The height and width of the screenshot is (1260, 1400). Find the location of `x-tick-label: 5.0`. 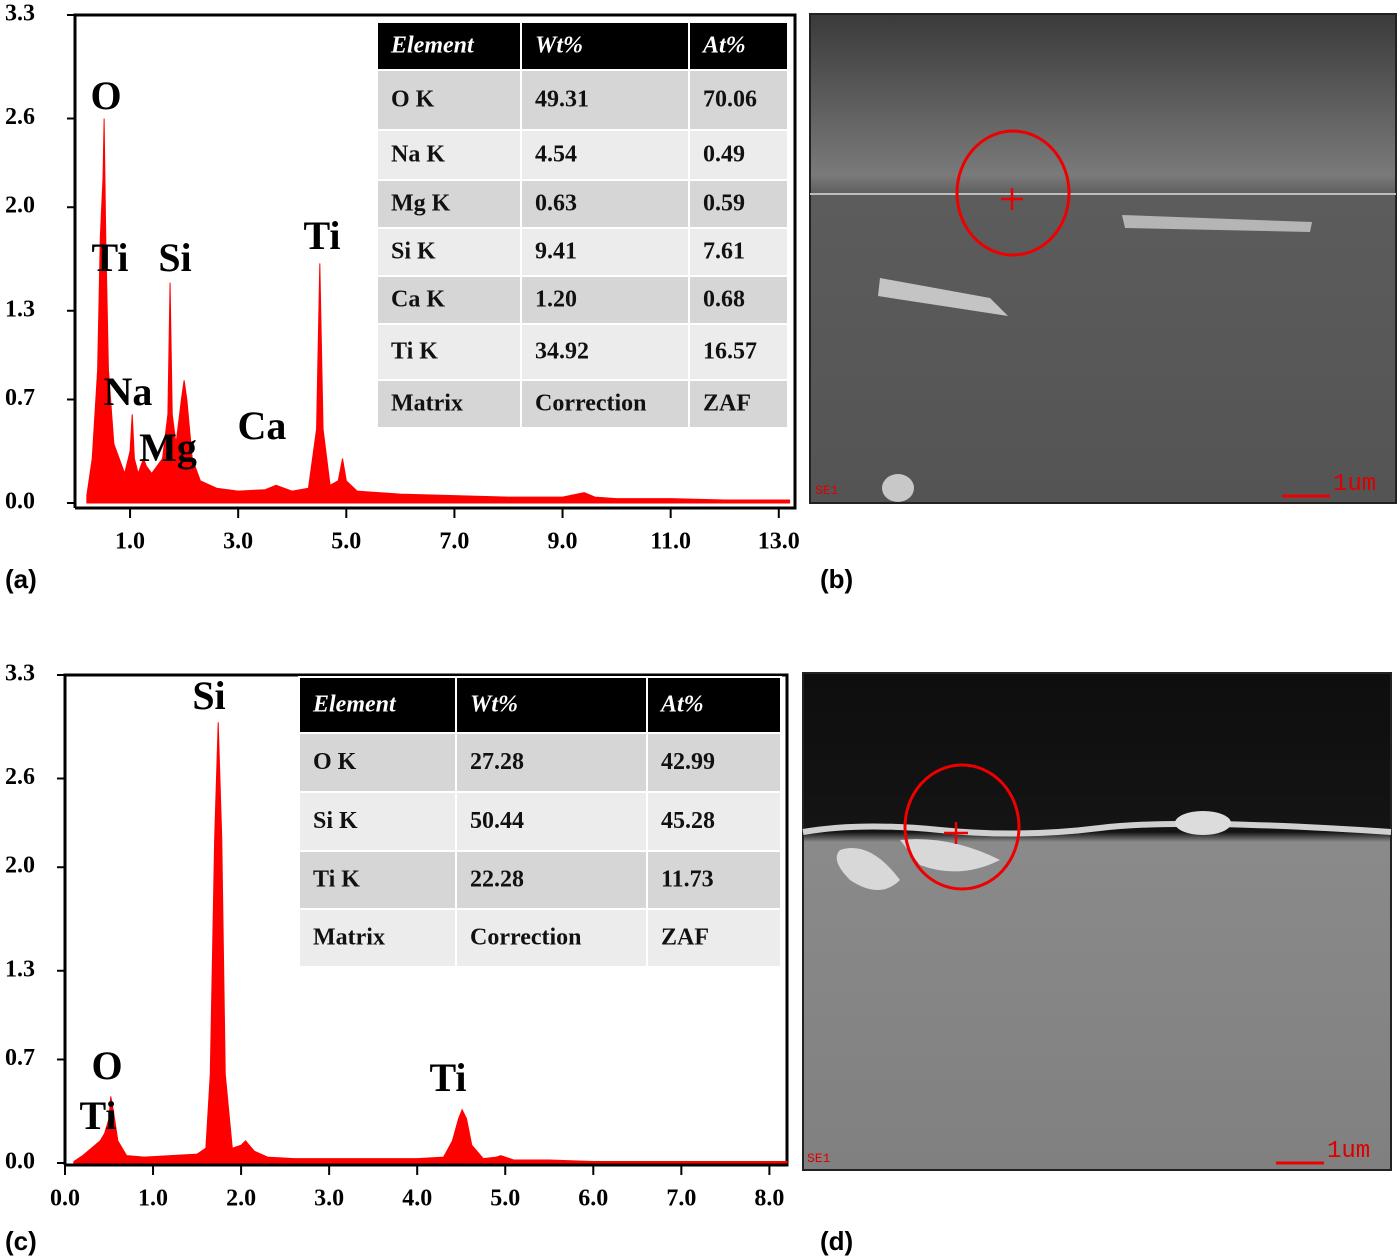

x-tick-label: 5.0 is located at coordinates (505, 1199).